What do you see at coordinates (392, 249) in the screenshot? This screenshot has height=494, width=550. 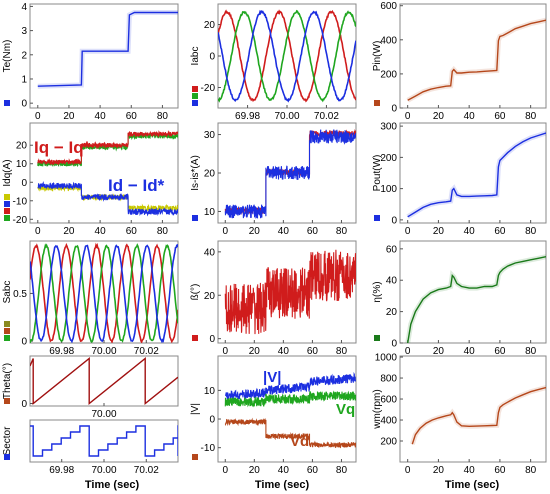 I see `y-tick-label: 60` at bounding box center [392, 249].